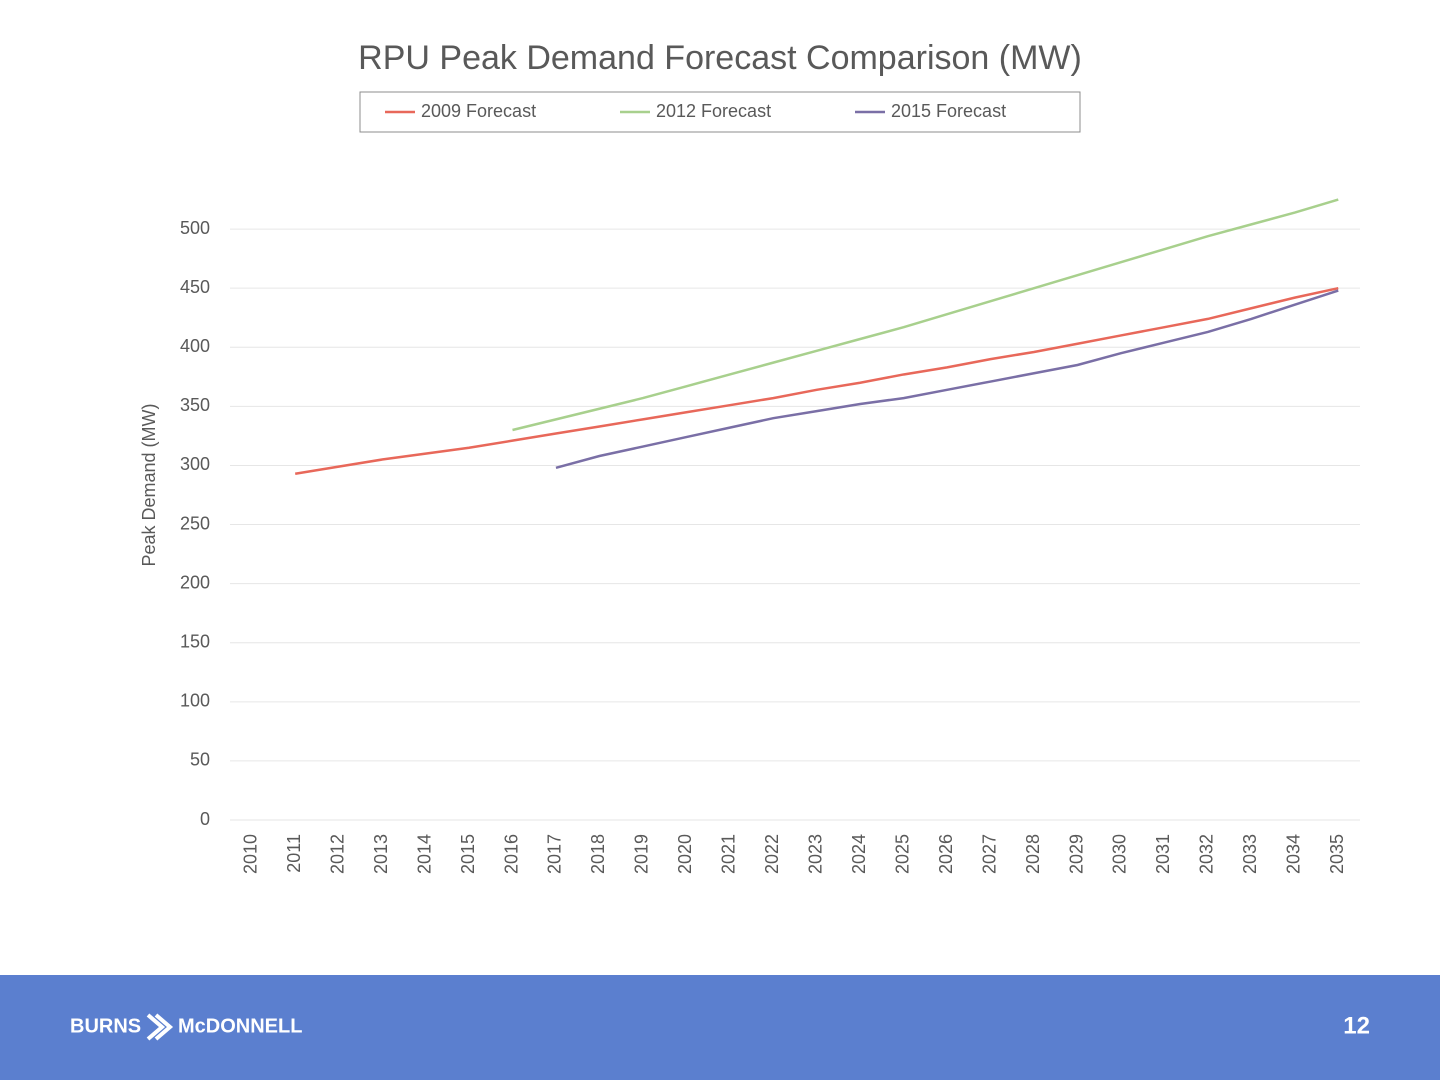  Describe the element at coordinates (160, 1027) in the screenshot. I see `logo-mark` at that location.